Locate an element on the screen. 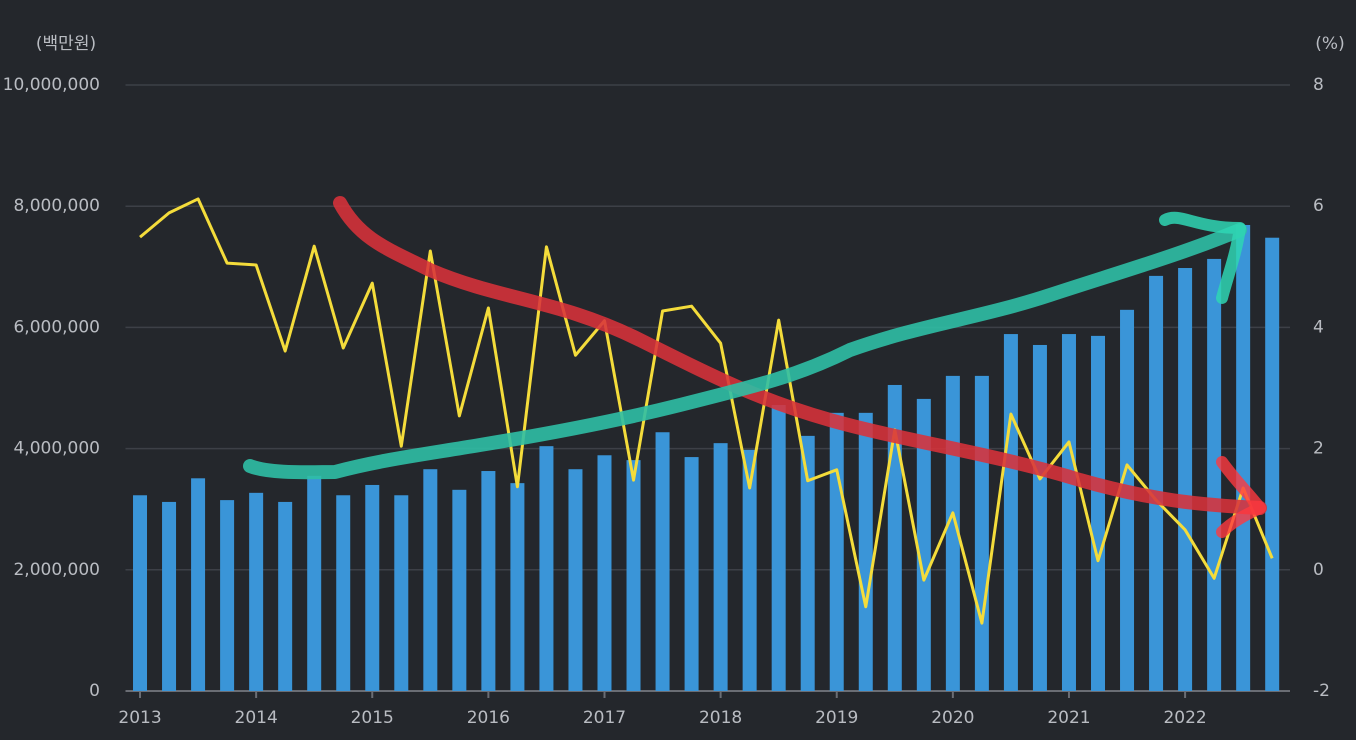 This screenshot has width=1356, height=740. y-tick-label: 0 is located at coordinates (94, 691).